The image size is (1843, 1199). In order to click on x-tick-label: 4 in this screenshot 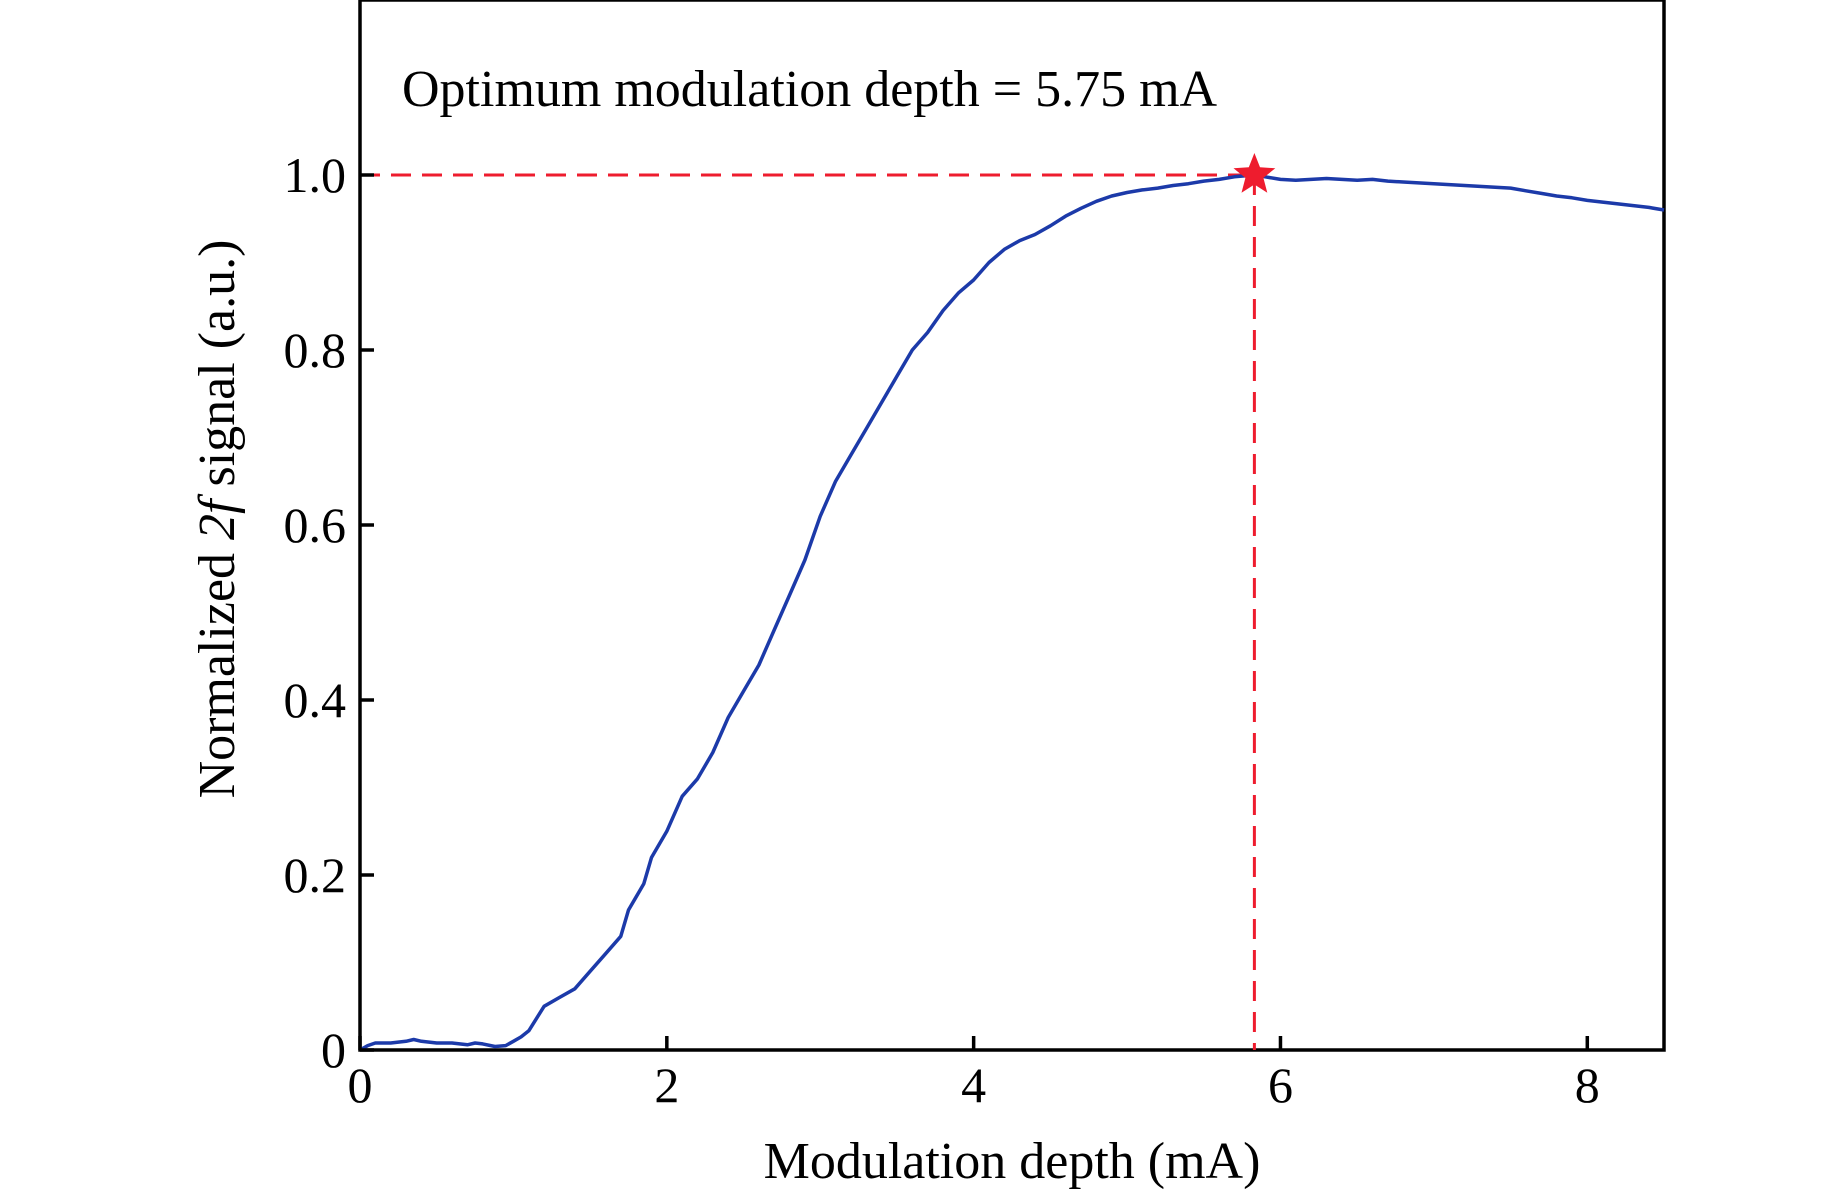, I will do `click(973, 1085)`.